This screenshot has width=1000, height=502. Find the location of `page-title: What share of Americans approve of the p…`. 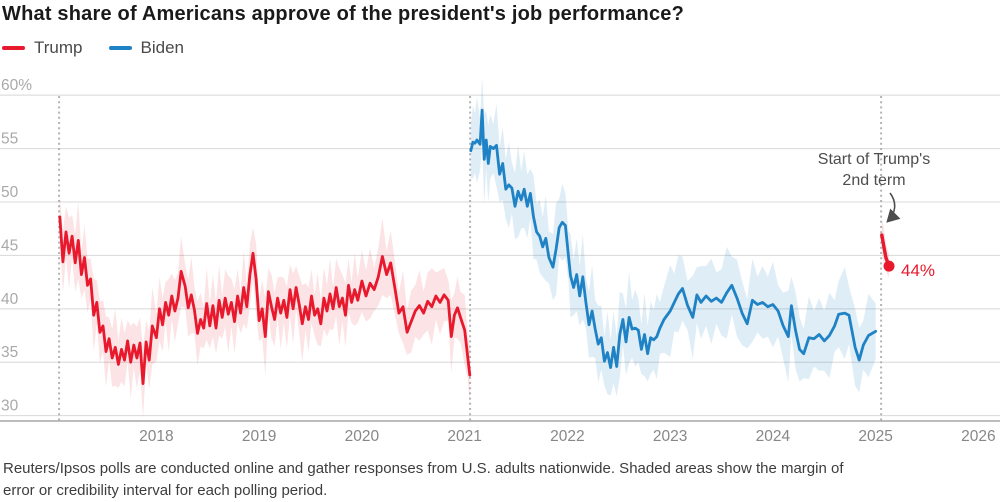

page-title: What share of Americans approve of the p… is located at coordinates (343, 14).